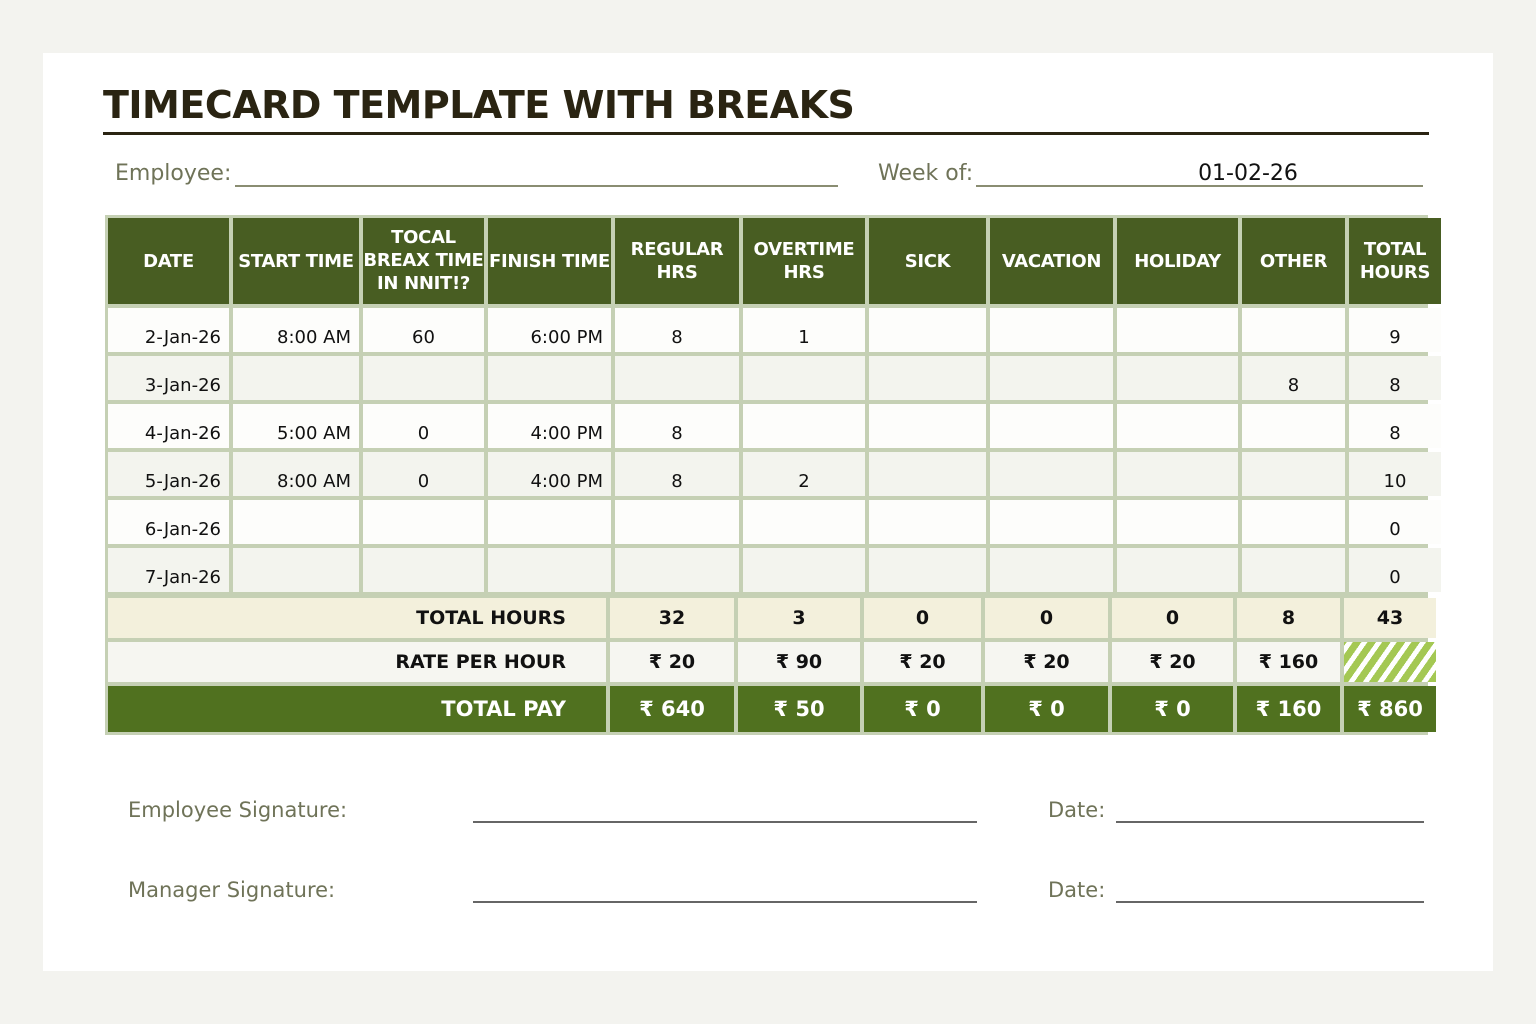 The width and height of the screenshot is (1536, 1024). What do you see at coordinates (1288, 618) in the screenshot?
I see `total-other: 8` at bounding box center [1288, 618].